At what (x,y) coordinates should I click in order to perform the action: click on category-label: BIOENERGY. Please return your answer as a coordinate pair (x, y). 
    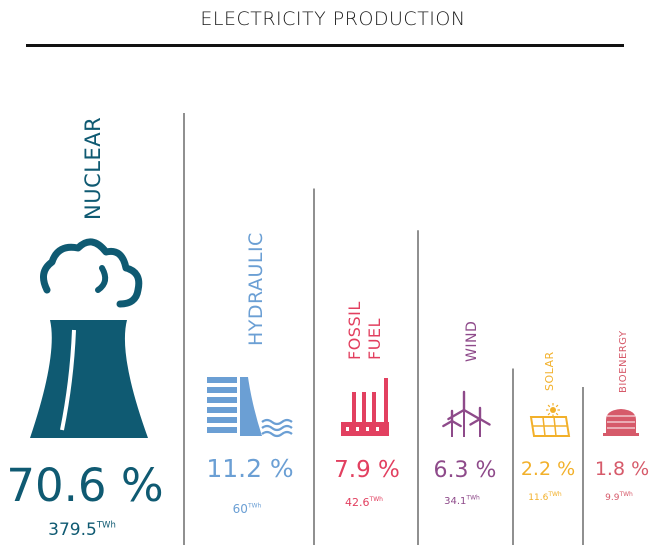
    Looking at the image, I should click on (623, 361).